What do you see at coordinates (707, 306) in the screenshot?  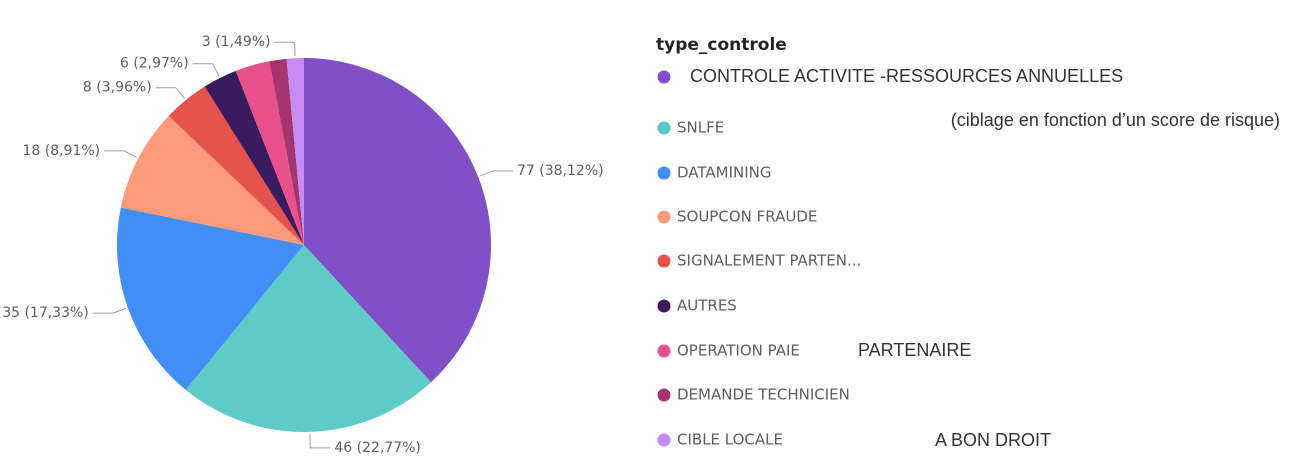 I see `legend-label: AUTRES` at bounding box center [707, 306].